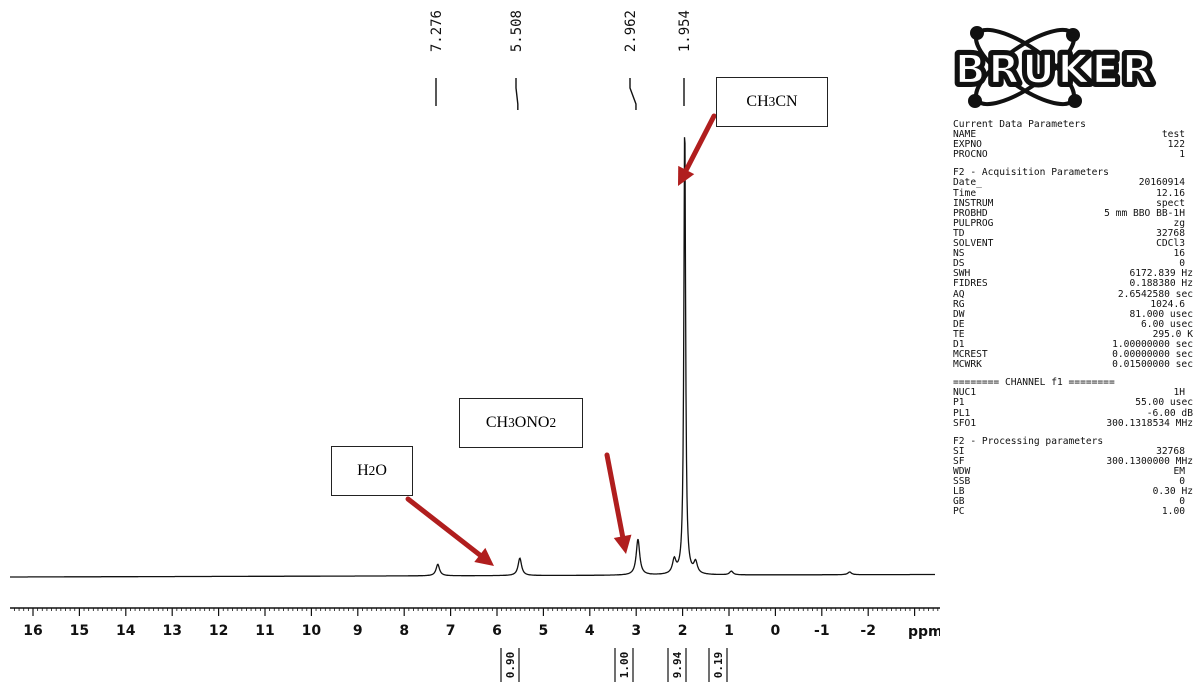  Describe the element at coordinates (1173, 512) in the screenshot. I see `param-value: 1.00` at that location.